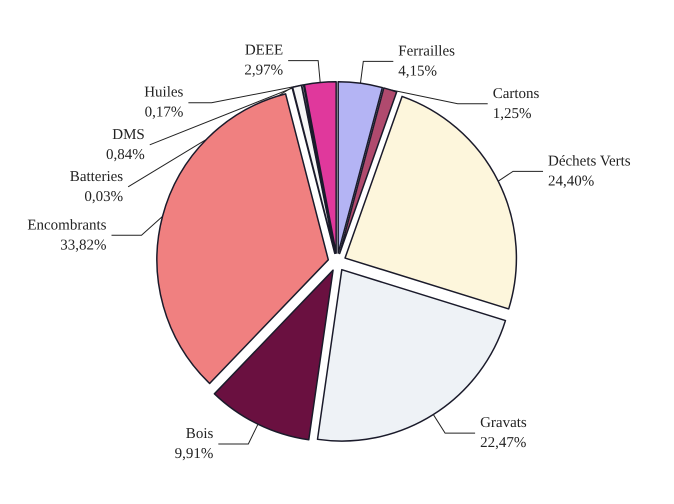 The height and width of the screenshot is (504, 674). I want to click on slice-label: DMS, so click(128, 134).